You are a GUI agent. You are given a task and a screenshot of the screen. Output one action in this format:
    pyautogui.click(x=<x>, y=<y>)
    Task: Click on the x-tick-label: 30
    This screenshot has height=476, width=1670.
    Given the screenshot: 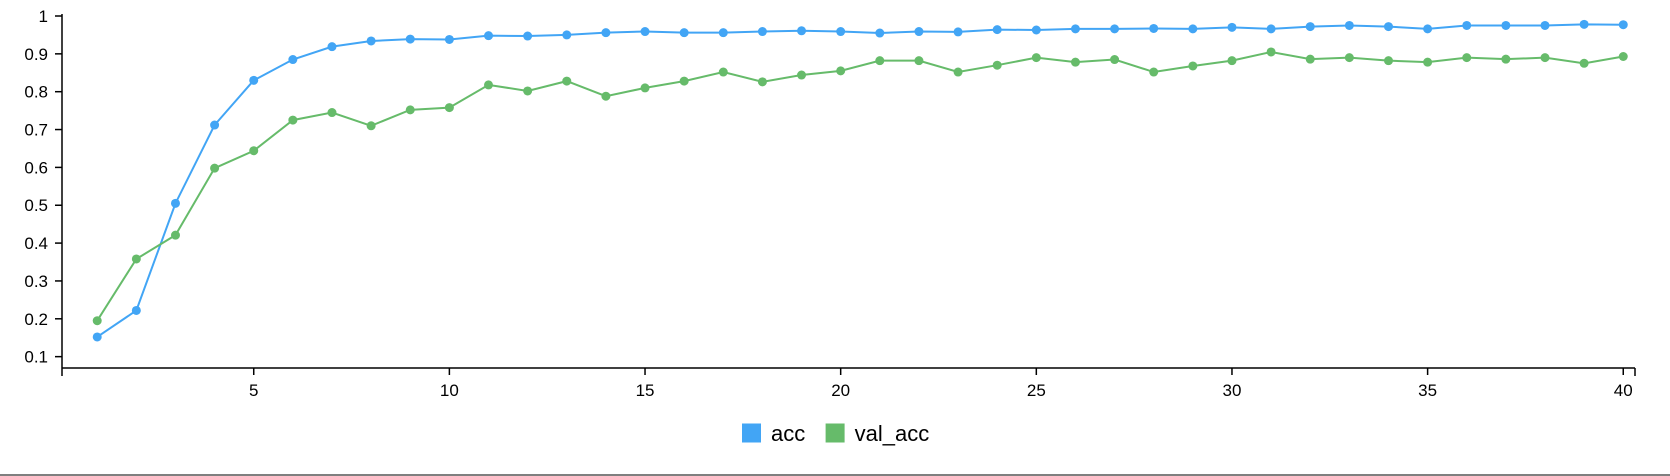 What is the action you would take?
    pyautogui.click(x=1232, y=390)
    